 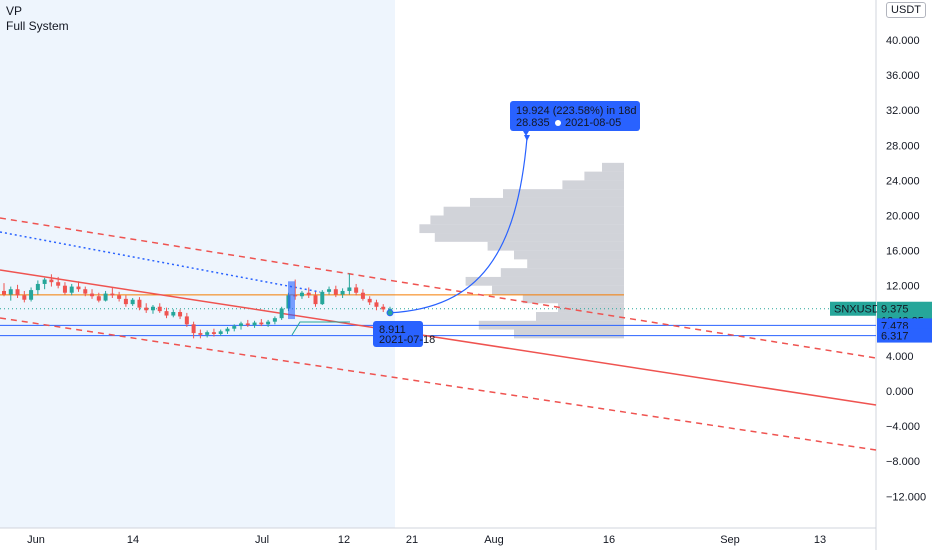 What do you see at coordinates (527, 137) in the screenshot?
I see `target-point-marker` at bounding box center [527, 137].